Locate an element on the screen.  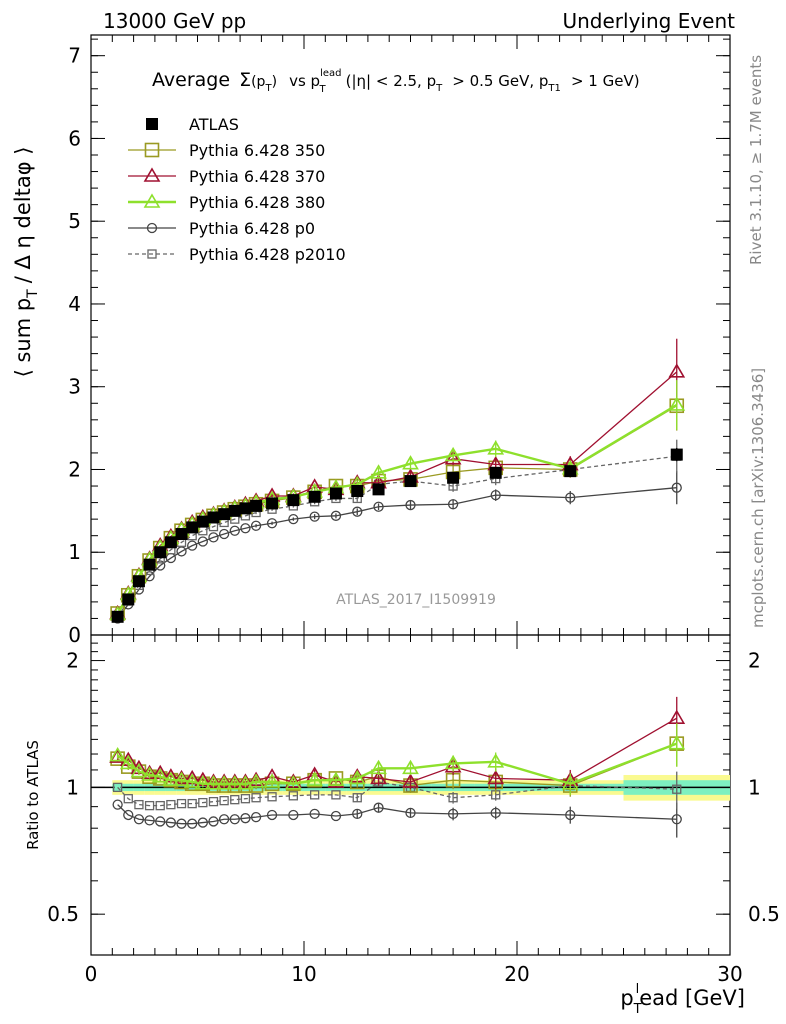
header-right: Underlying Event is located at coordinates (648, 21).